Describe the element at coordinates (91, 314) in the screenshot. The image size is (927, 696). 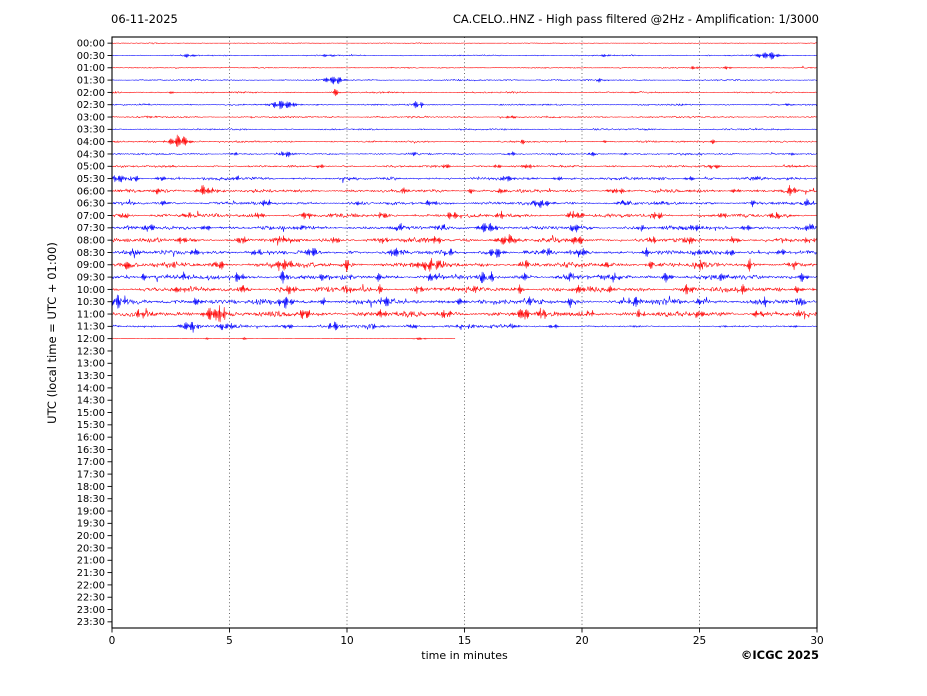
I see `y-tick-label: 11:00` at that location.